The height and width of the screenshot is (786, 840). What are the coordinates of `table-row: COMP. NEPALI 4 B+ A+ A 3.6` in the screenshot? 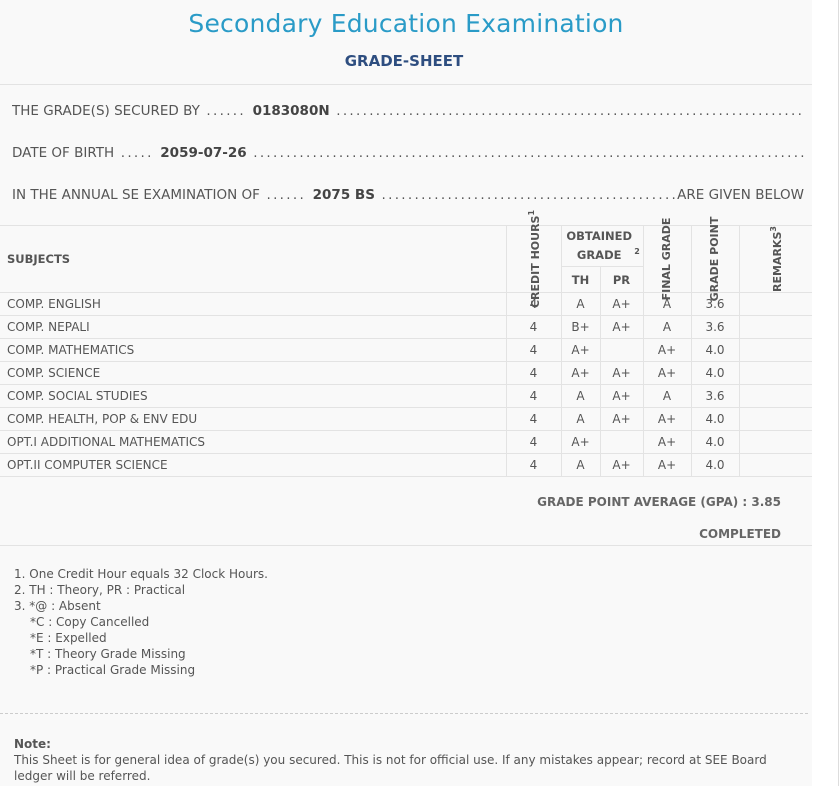 It's located at (406, 327).